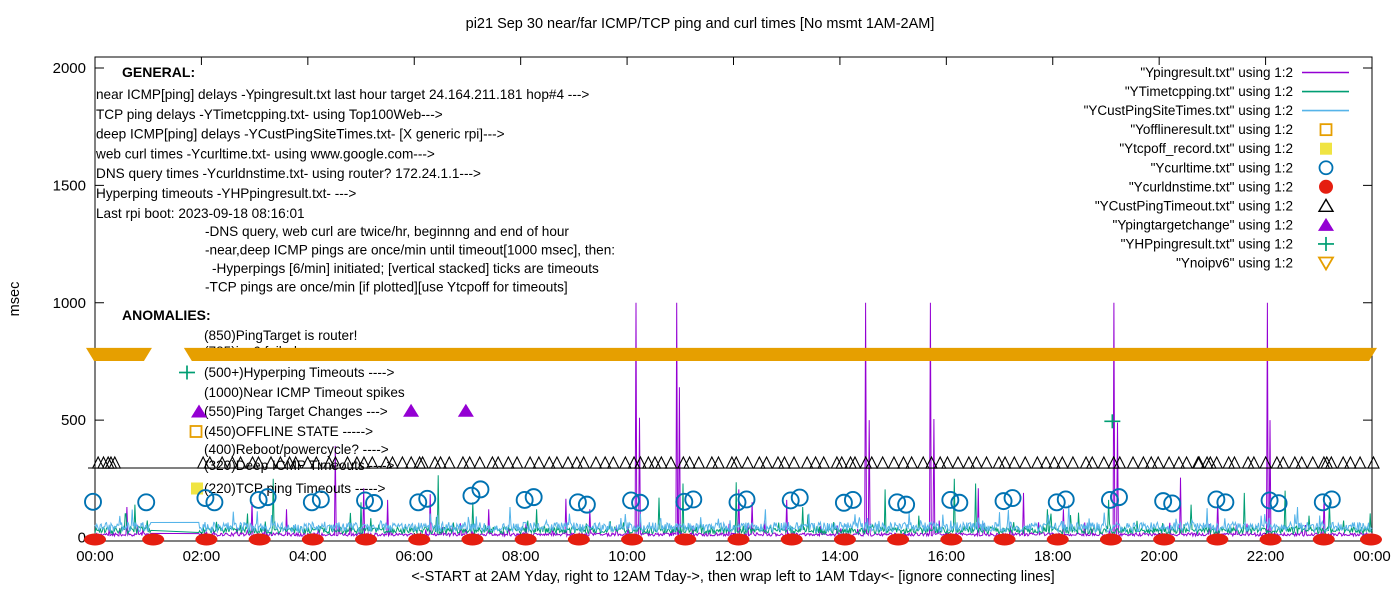  I want to click on anomaly-line: (550)Ping Target Changes --->, so click(296, 411).